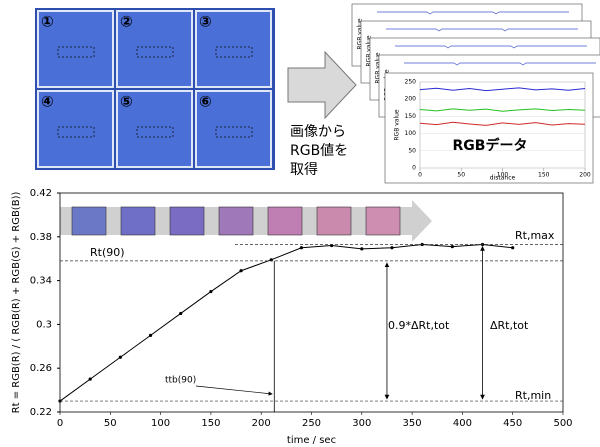 The width and height of the screenshot is (600, 447). Describe the element at coordinates (322, 85) in the screenshot. I see `process-arrow` at that location.